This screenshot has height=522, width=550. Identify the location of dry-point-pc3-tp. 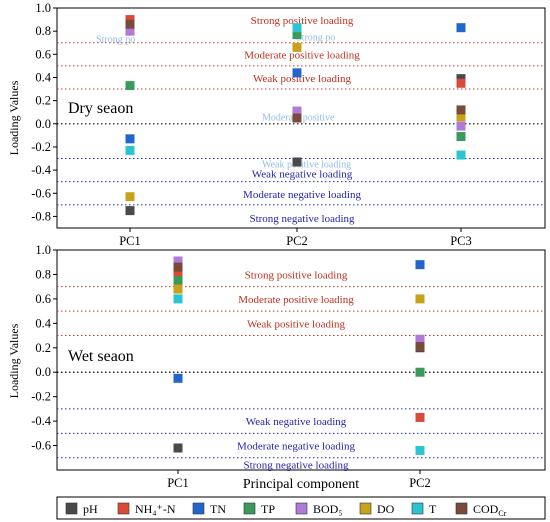
(461, 137).